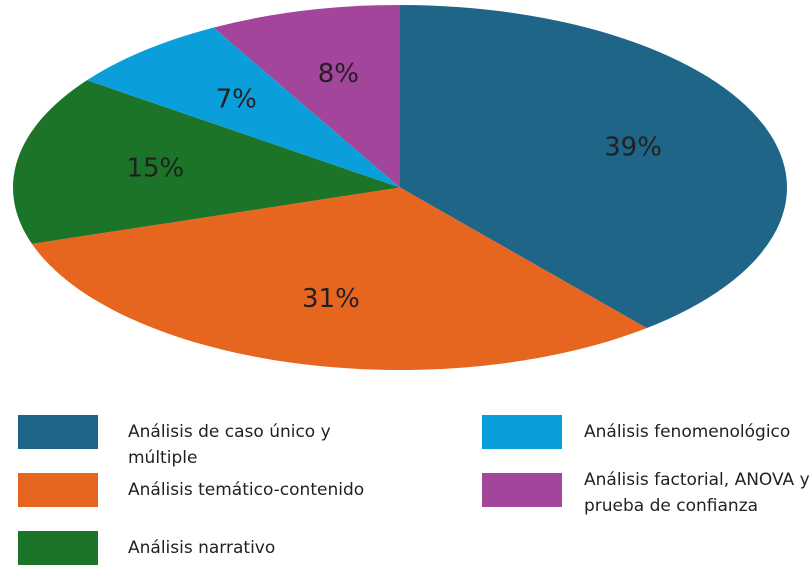  I want to click on legend-label: Análisis fenomenológico, so click(687, 432).